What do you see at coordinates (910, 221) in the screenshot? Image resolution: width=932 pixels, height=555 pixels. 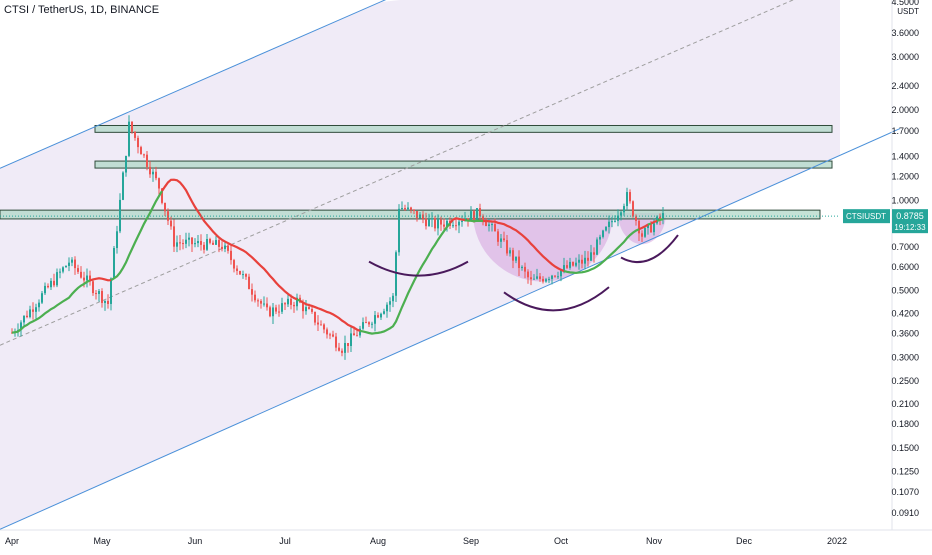 I see `price-tag` at bounding box center [910, 221].